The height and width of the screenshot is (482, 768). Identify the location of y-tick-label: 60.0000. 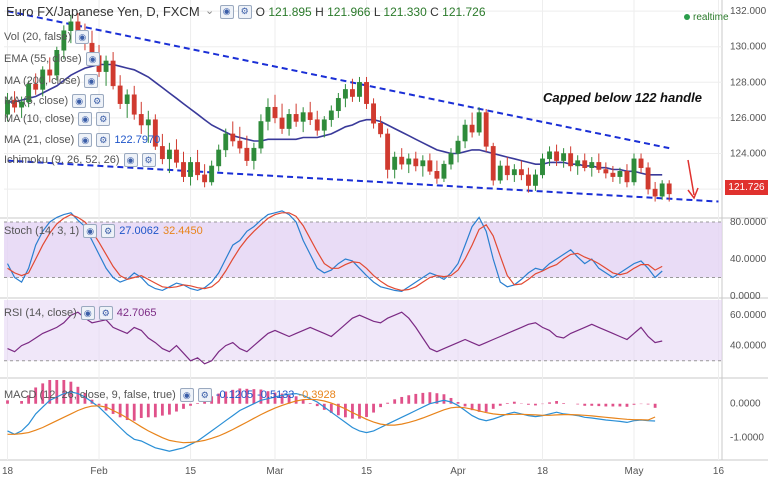
(748, 315).